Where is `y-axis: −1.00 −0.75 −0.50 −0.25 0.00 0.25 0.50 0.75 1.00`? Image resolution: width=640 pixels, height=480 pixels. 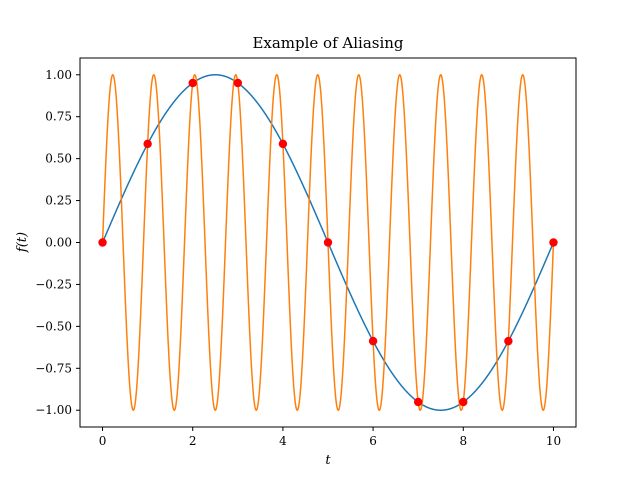
y-axis: −1.00 −0.75 −0.50 −0.25 0.00 0.25 0.50 0.75 1.00 is located at coordinates (57, 242).